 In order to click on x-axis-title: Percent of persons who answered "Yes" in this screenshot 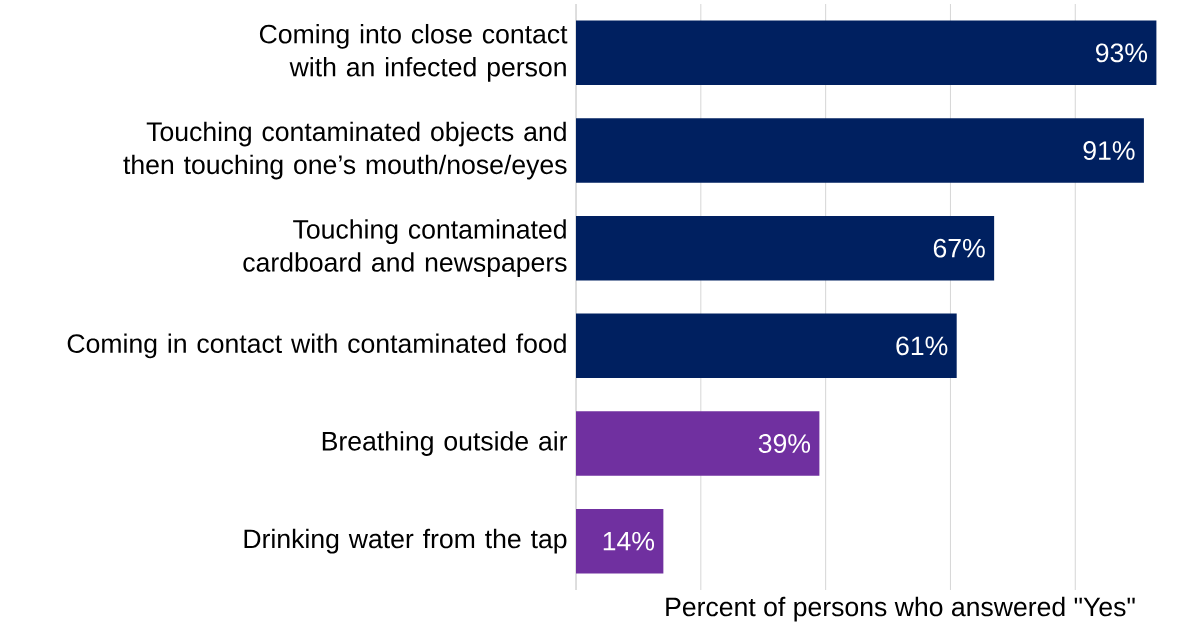, I will do `click(900, 609)`.